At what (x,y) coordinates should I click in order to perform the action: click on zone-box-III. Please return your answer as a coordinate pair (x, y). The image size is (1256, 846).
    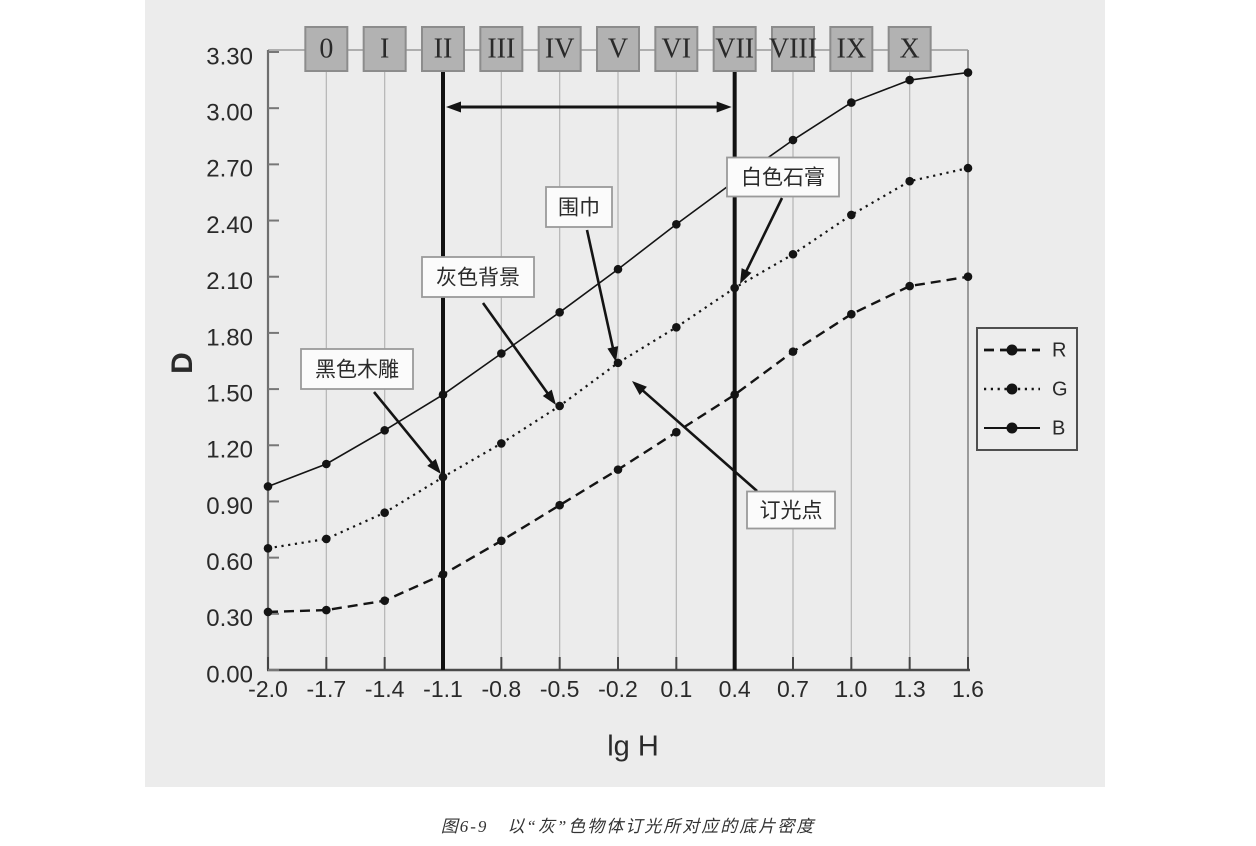
    Looking at the image, I should click on (501, 49).